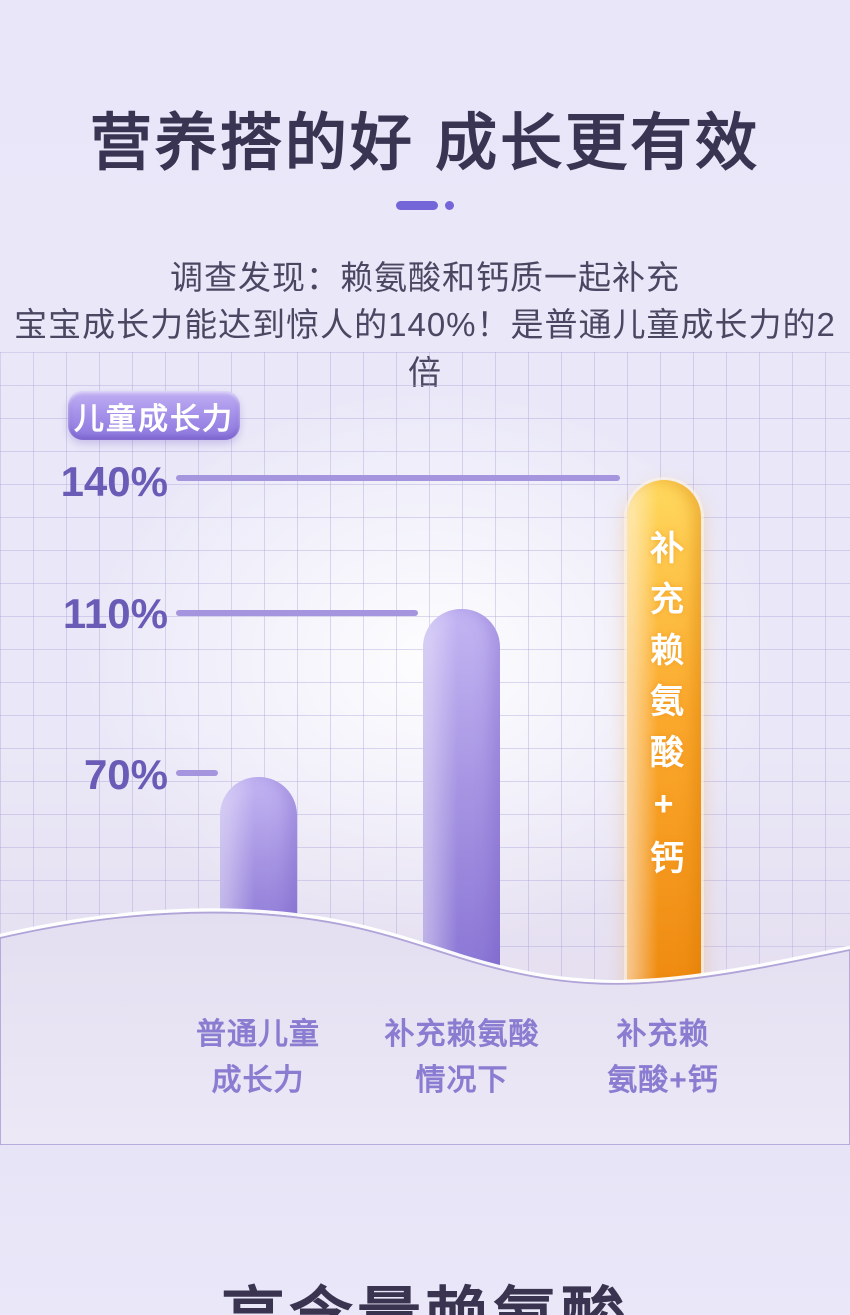  I want to click on divider-dot, so click(449, 205).